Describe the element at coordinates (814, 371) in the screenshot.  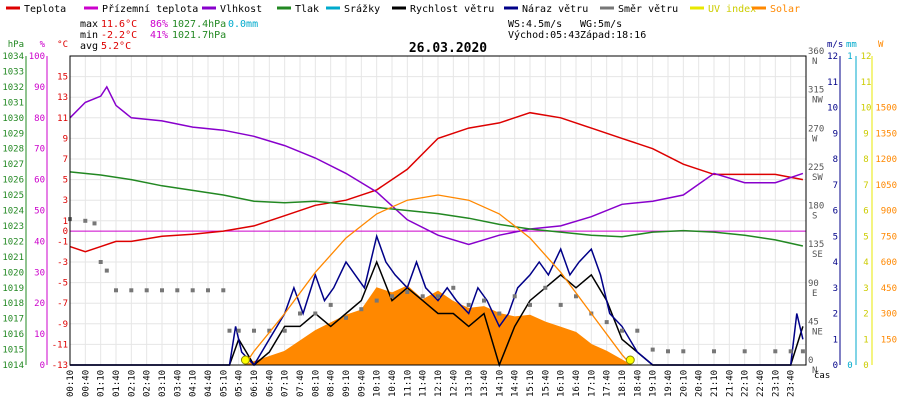
I see `axis-tick-direction-letter: N` at that location.